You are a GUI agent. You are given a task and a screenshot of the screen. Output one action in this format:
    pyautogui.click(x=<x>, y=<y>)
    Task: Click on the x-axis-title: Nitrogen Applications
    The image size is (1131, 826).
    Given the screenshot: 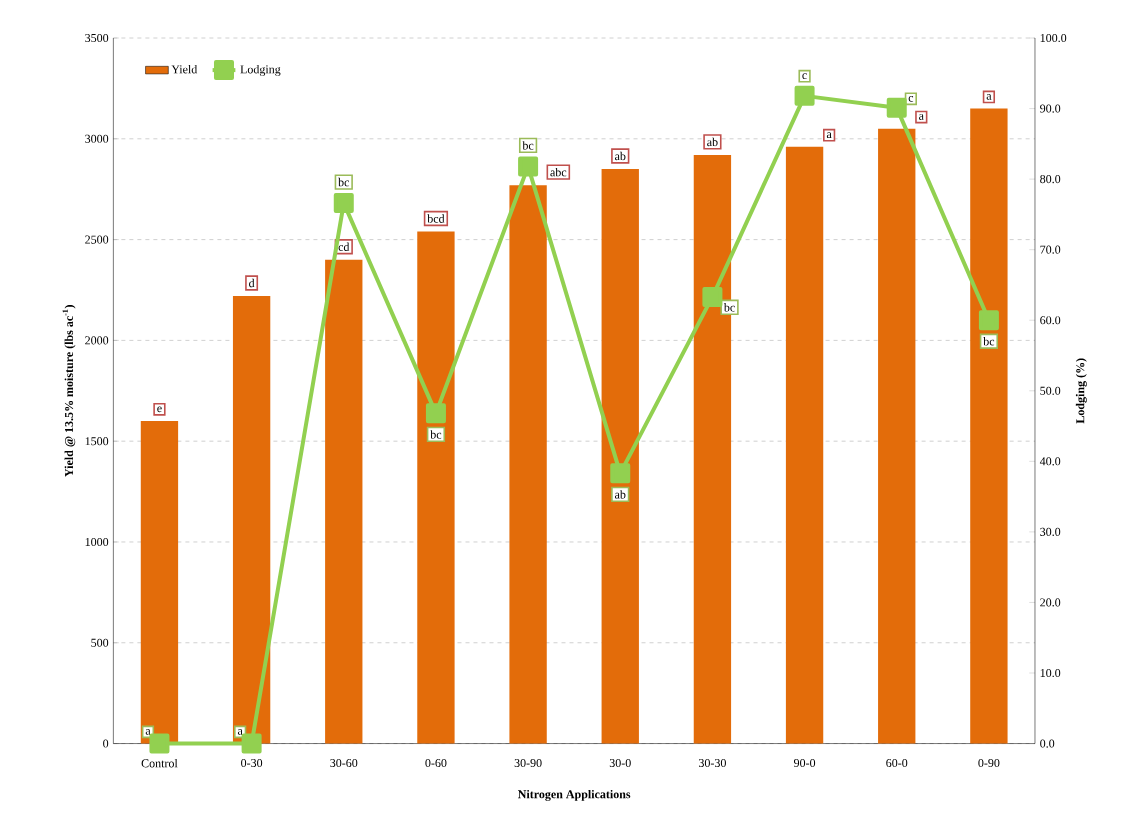 What is the action you would take?
    pyautogui.click(x=574, y=796)
    